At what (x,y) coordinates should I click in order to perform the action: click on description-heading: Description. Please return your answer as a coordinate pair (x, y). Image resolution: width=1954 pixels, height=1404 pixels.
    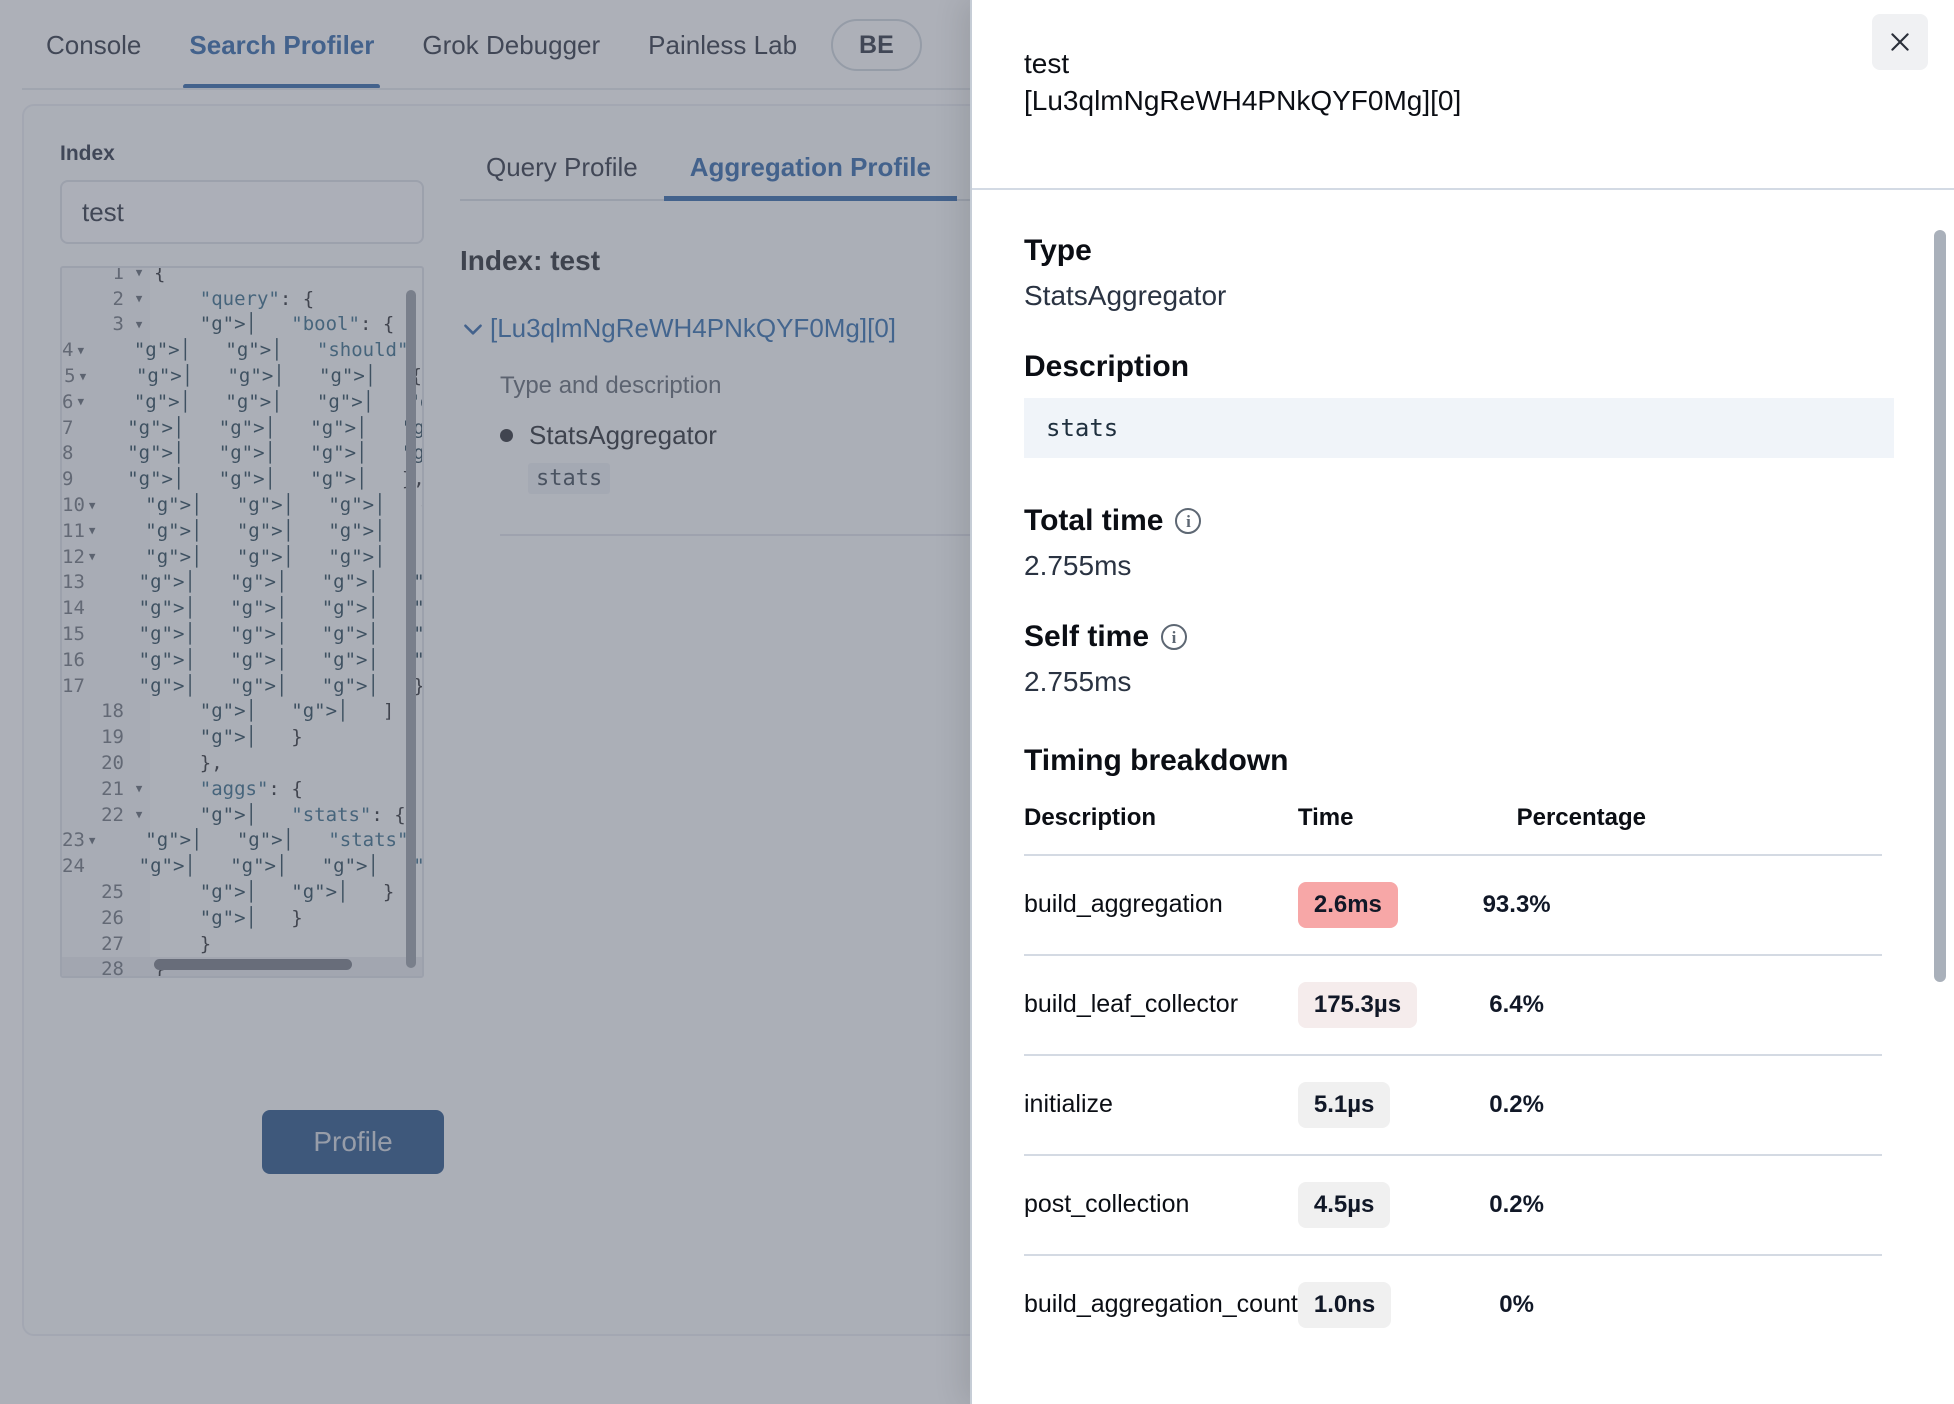
    Looking at the image, I should click on (1107, 366).